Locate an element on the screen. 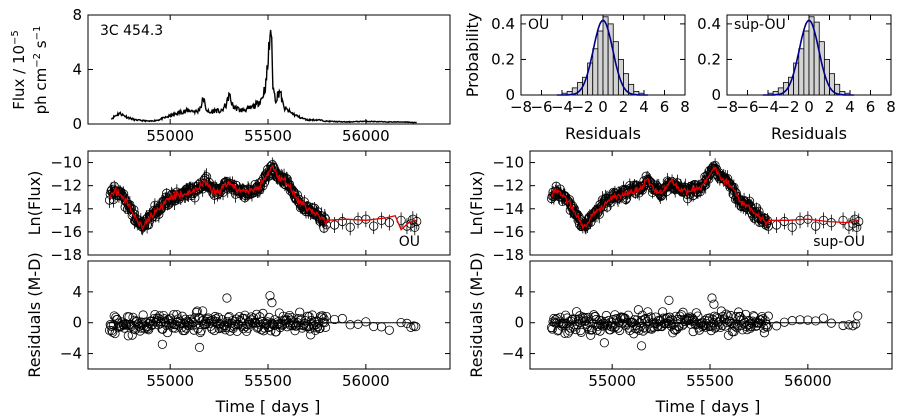 This screenshot has width=900, height=419. lnflux-ou-y-label: Ln(Flux) is located at coordinates (34, 203).